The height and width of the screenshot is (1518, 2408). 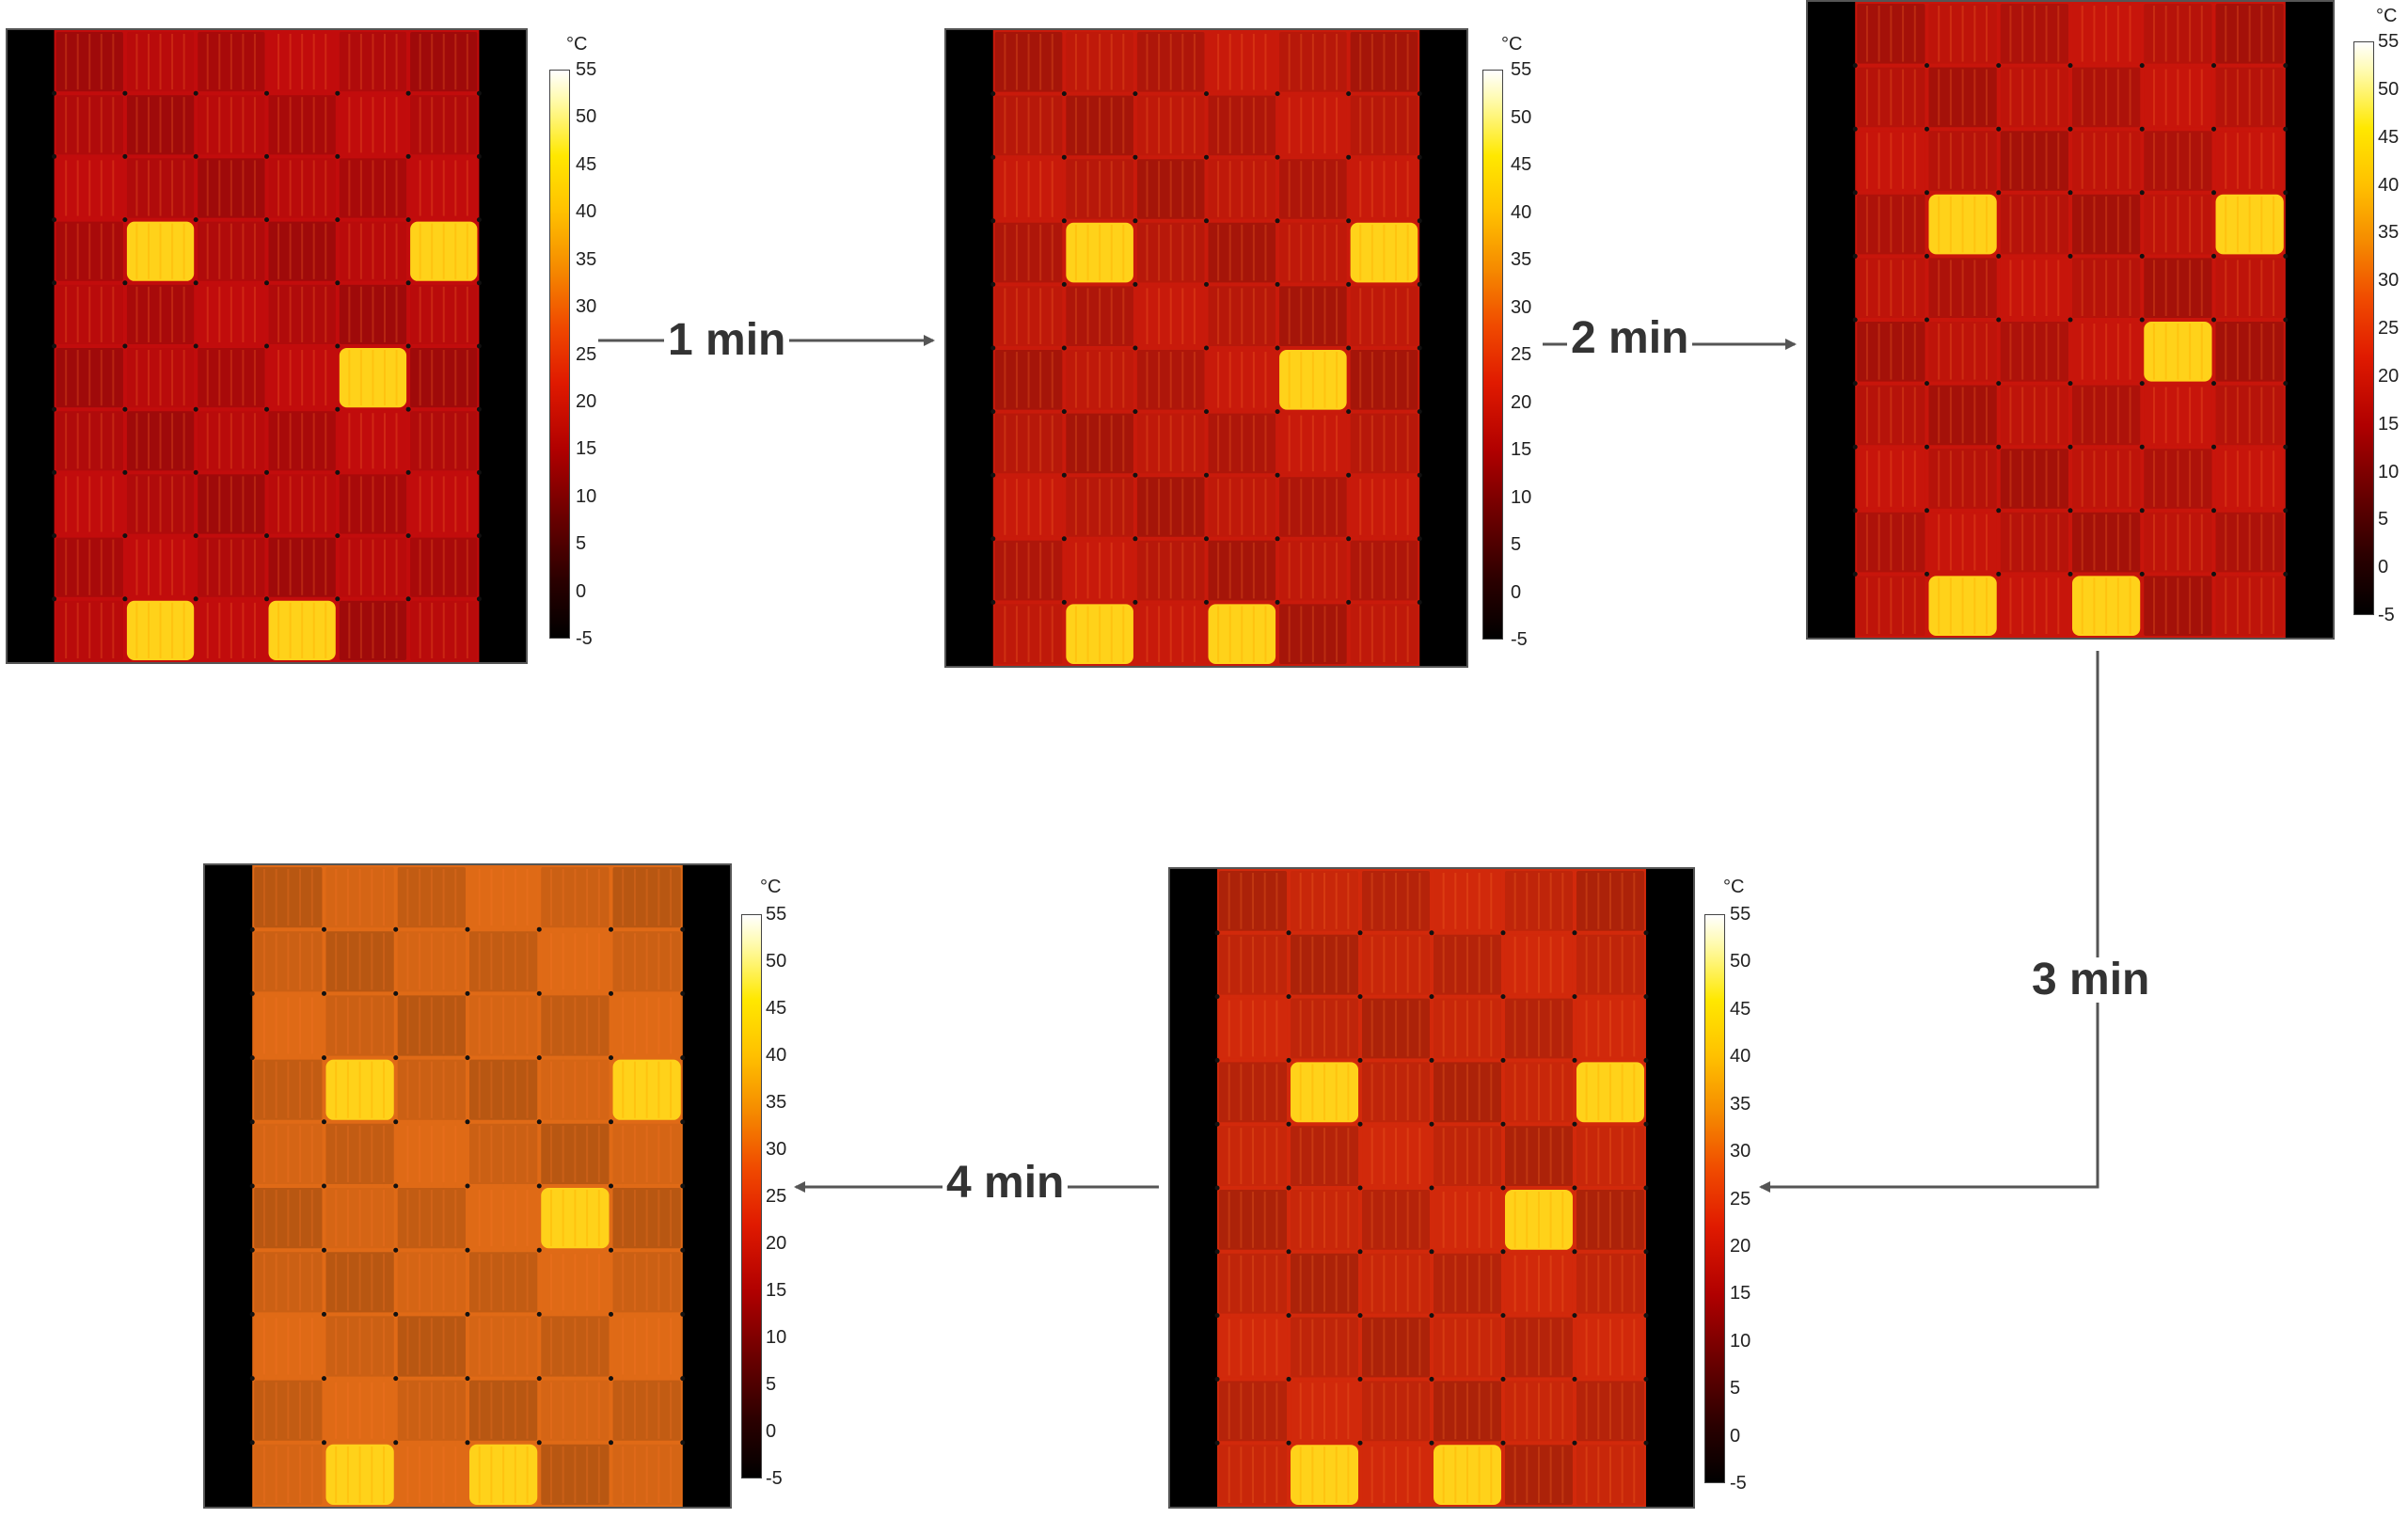 What do you see at coordinates (1741, 915) in the screenshot?
I see `colorbar-tick-label: 55` at bounding box center [1741, 915].